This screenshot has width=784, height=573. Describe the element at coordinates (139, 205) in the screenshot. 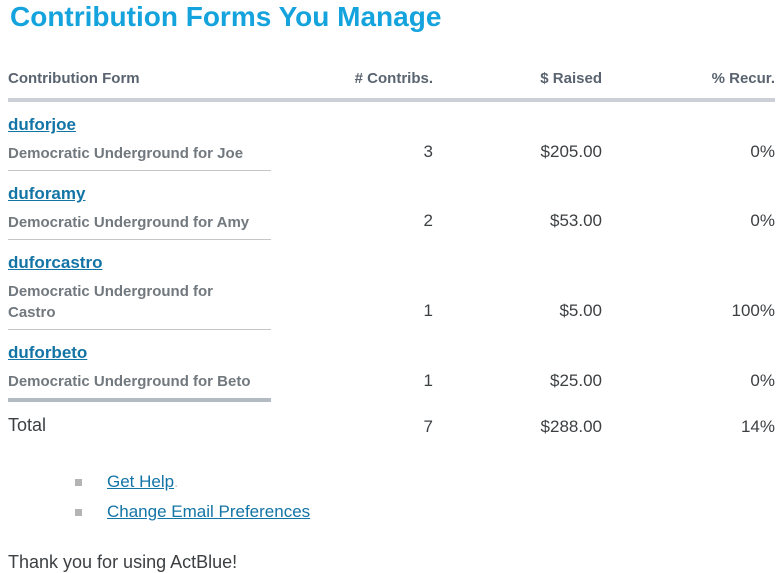

I see `form-cell: duforamy Democratic Underground for Amy` at that location.